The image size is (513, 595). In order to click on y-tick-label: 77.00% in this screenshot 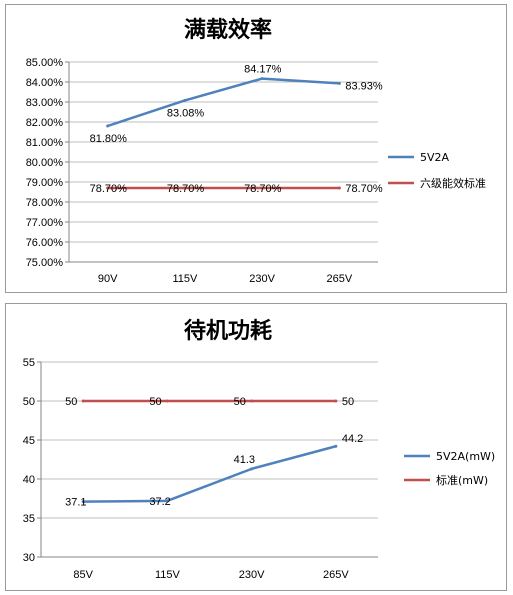, I will do `click(45, 223)`.